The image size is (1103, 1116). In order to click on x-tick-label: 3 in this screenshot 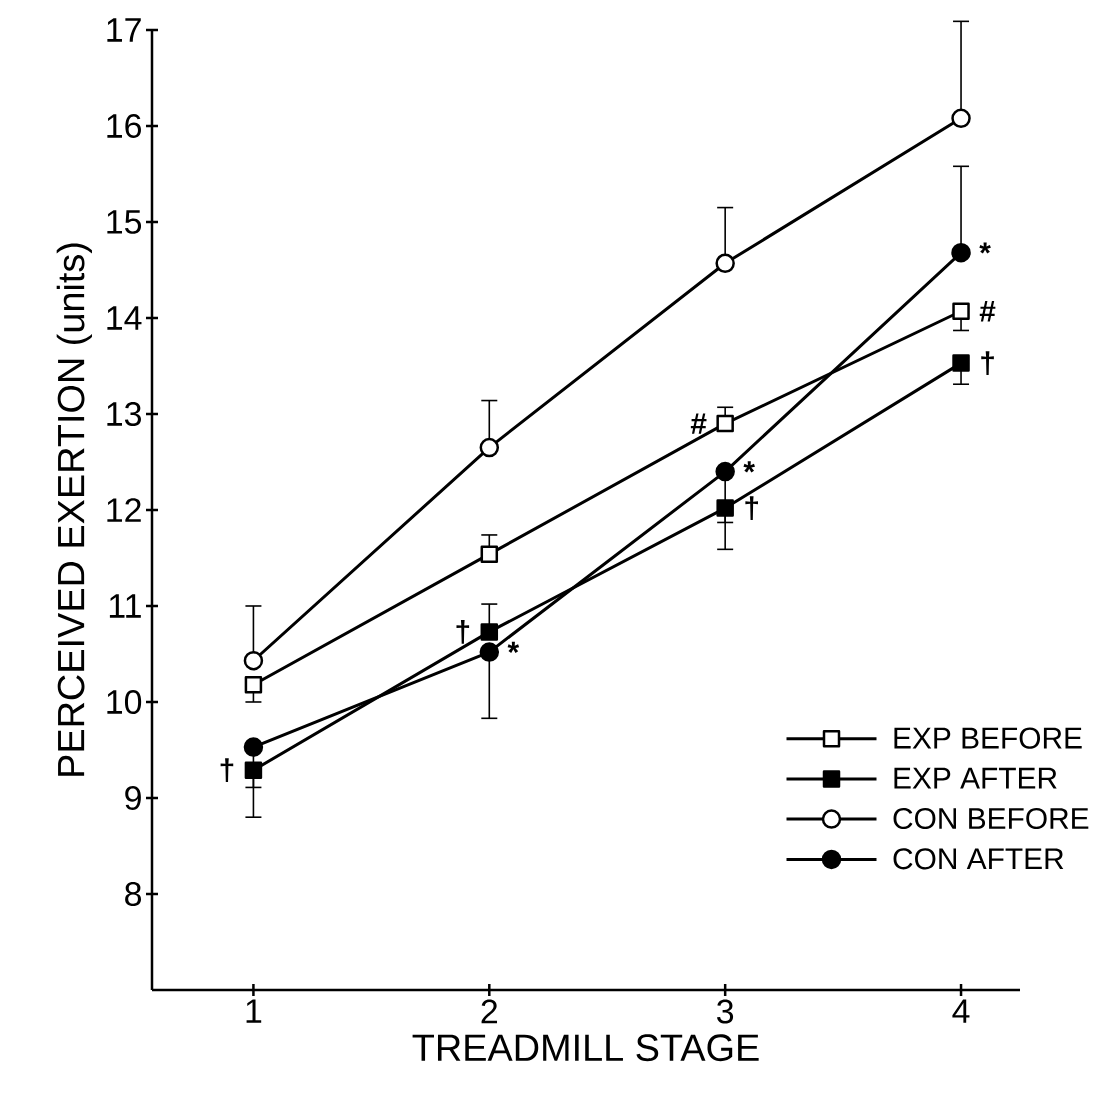, I will do `click(725, 1011)`.